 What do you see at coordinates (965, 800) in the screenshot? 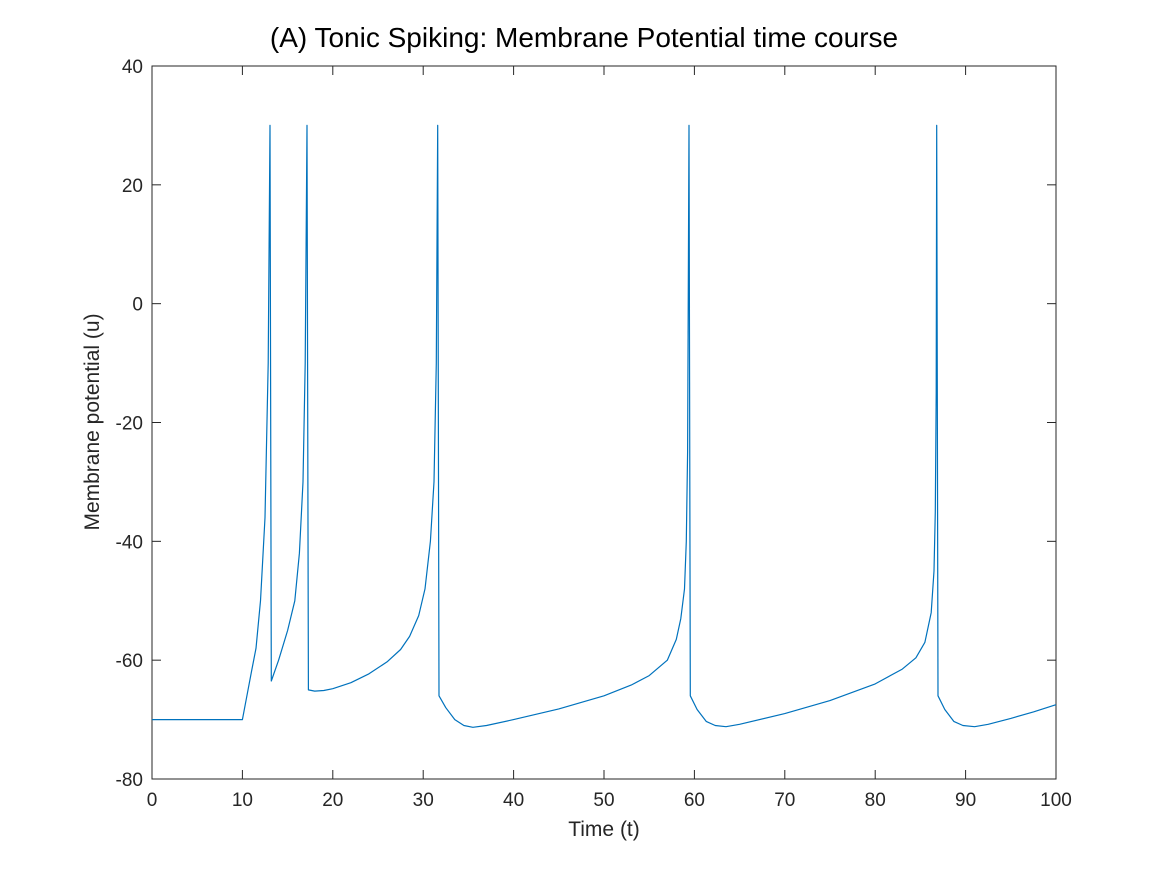
I see `x-tick-label: 90` at bounding box center [965, 800].